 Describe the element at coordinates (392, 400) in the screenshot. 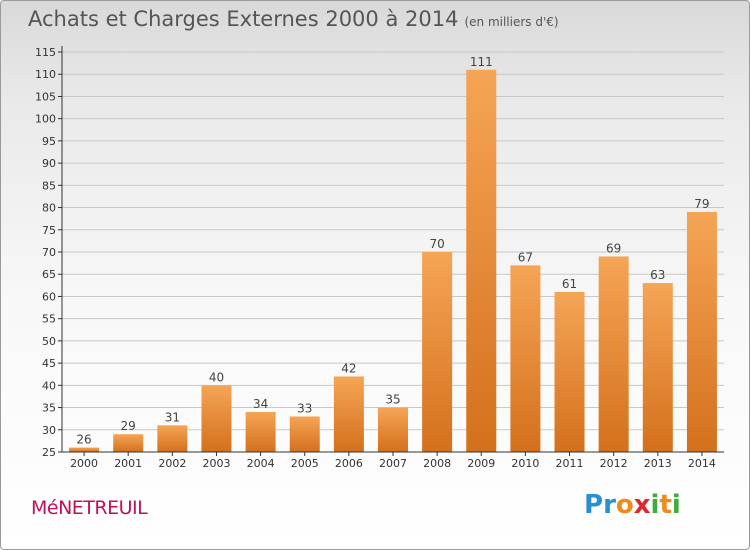

I see `bar-value-label: 35` at that location.